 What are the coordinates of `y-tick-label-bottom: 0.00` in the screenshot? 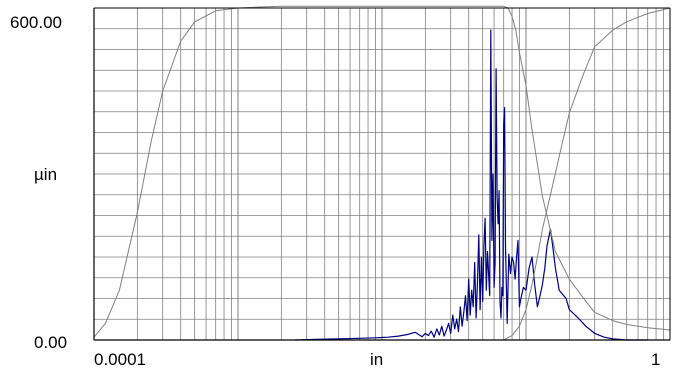 It's located at (50, 342).